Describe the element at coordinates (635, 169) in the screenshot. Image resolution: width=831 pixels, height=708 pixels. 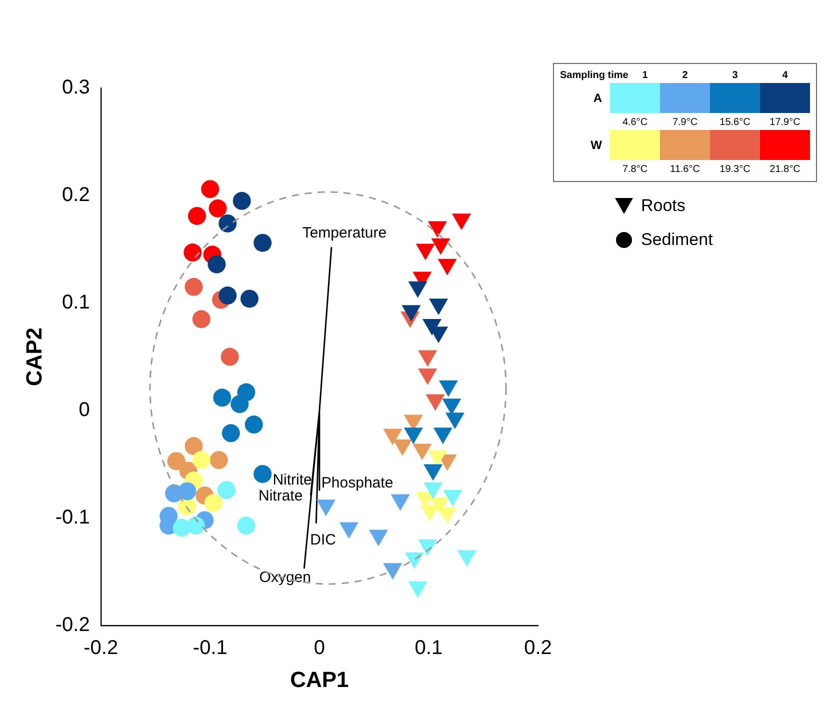
I see `text: 7.8°C` at that location.